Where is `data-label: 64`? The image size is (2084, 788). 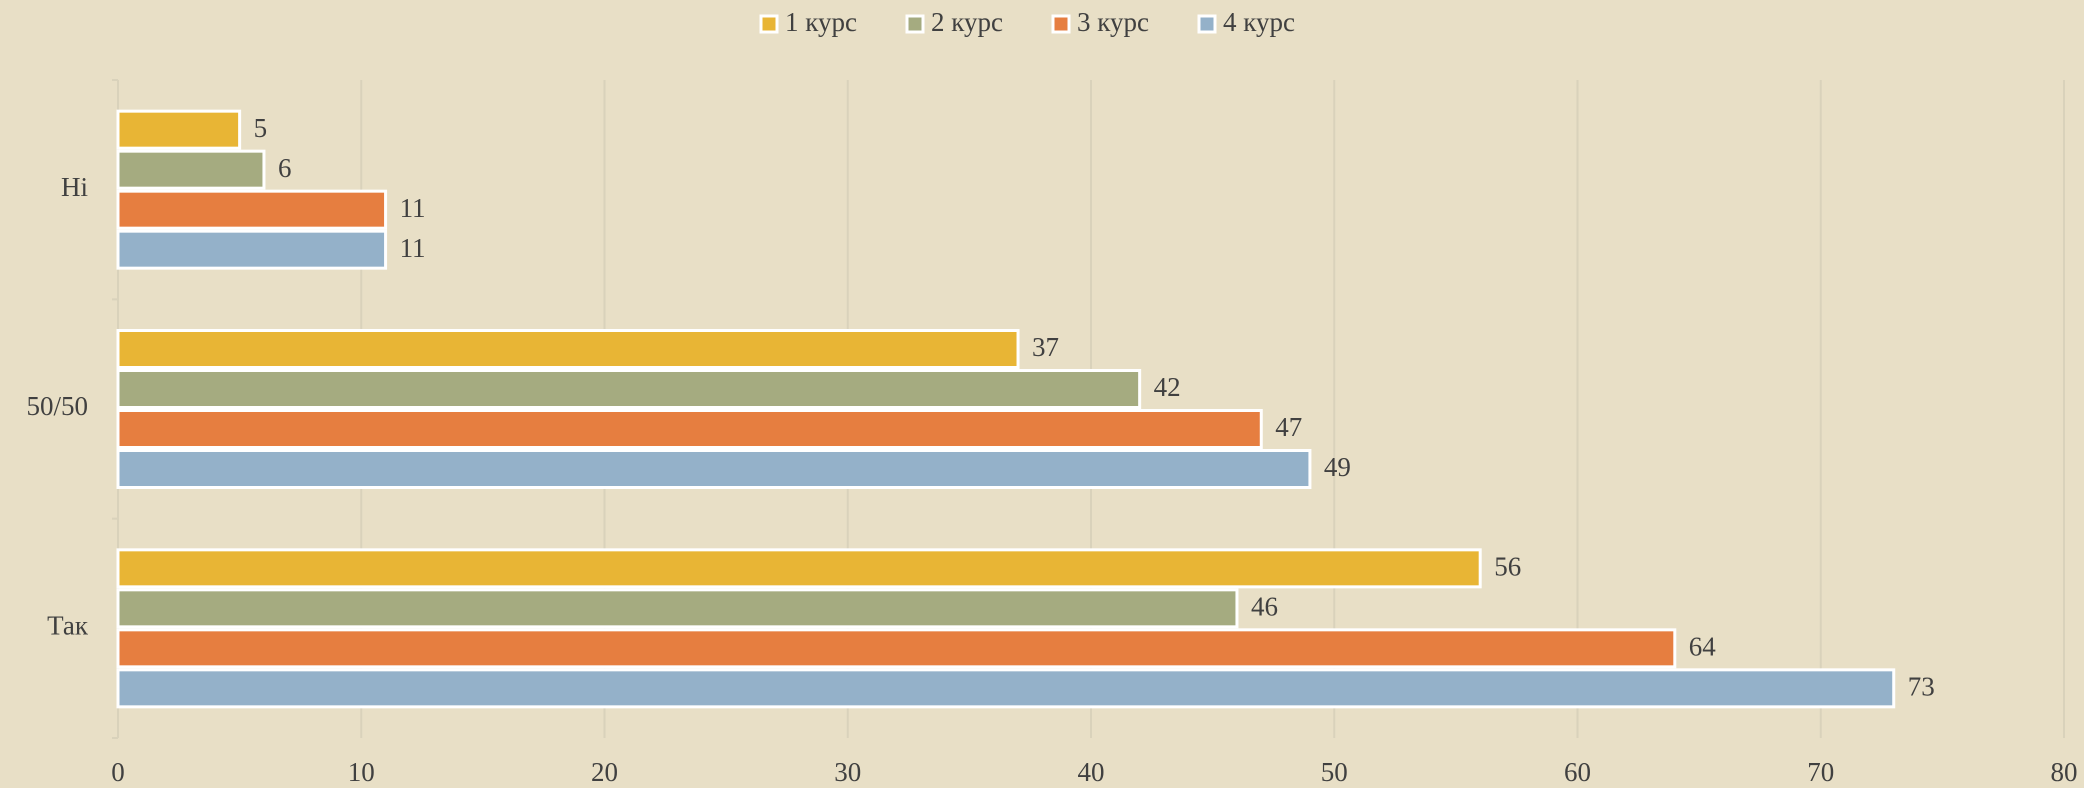
data-label: 64 is located at coordinates (1703, 647).